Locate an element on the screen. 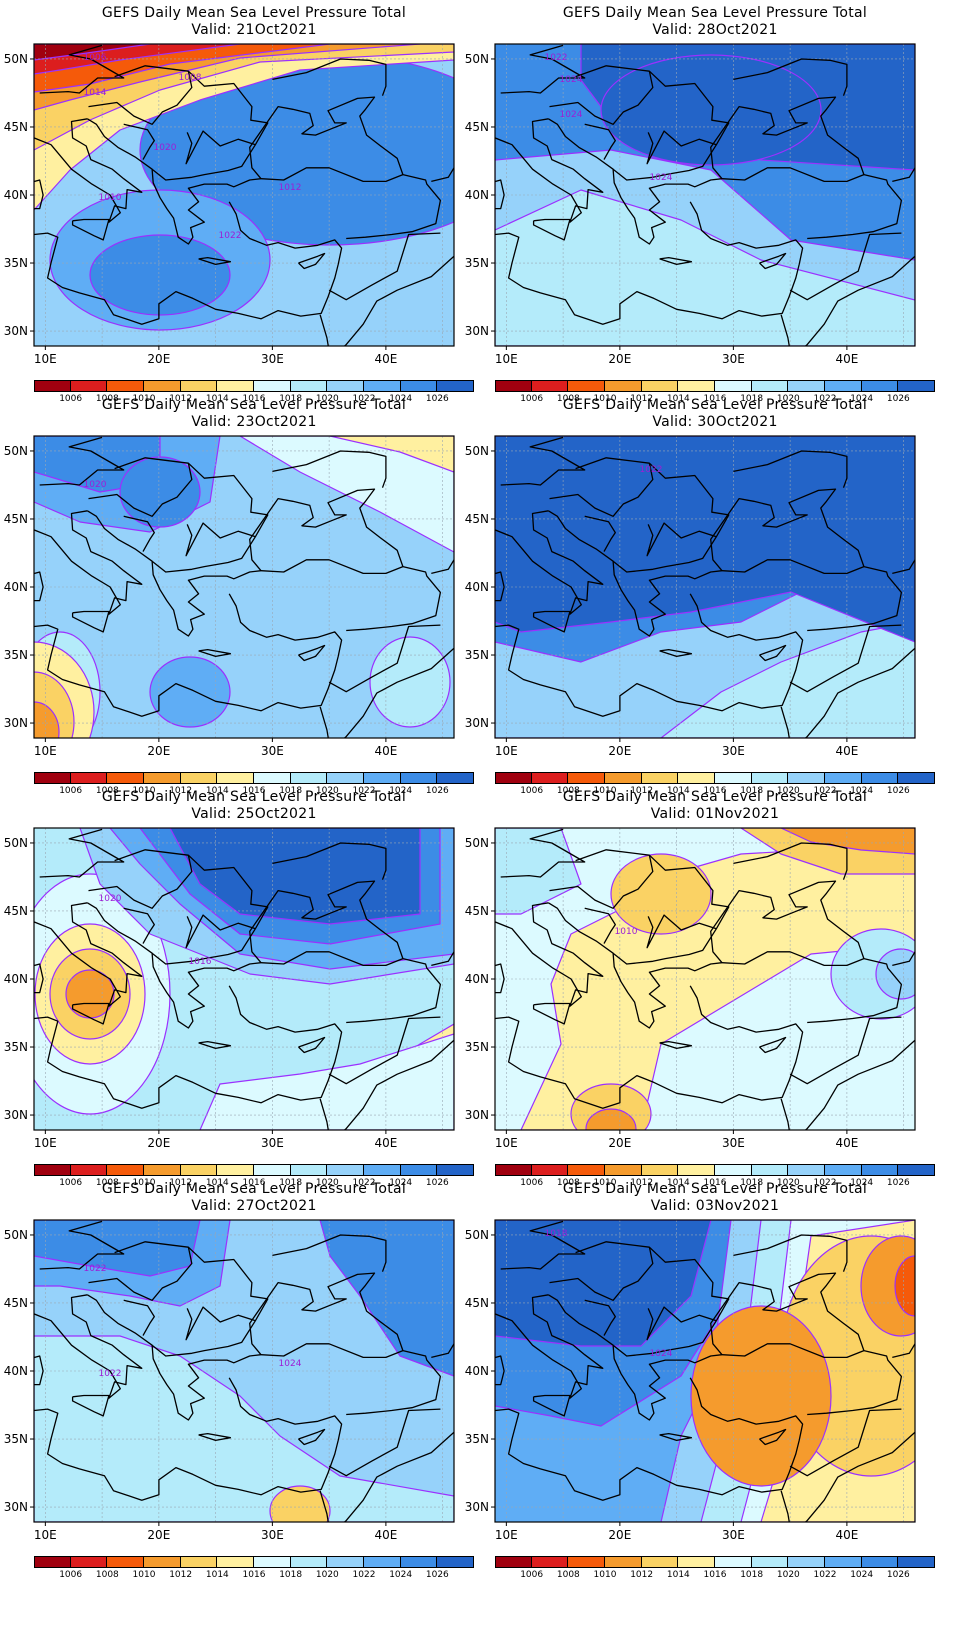 Image resolution: width=964 pixels, height=1640 pixels. colorbar-frame is located at coordinates (254, 386).